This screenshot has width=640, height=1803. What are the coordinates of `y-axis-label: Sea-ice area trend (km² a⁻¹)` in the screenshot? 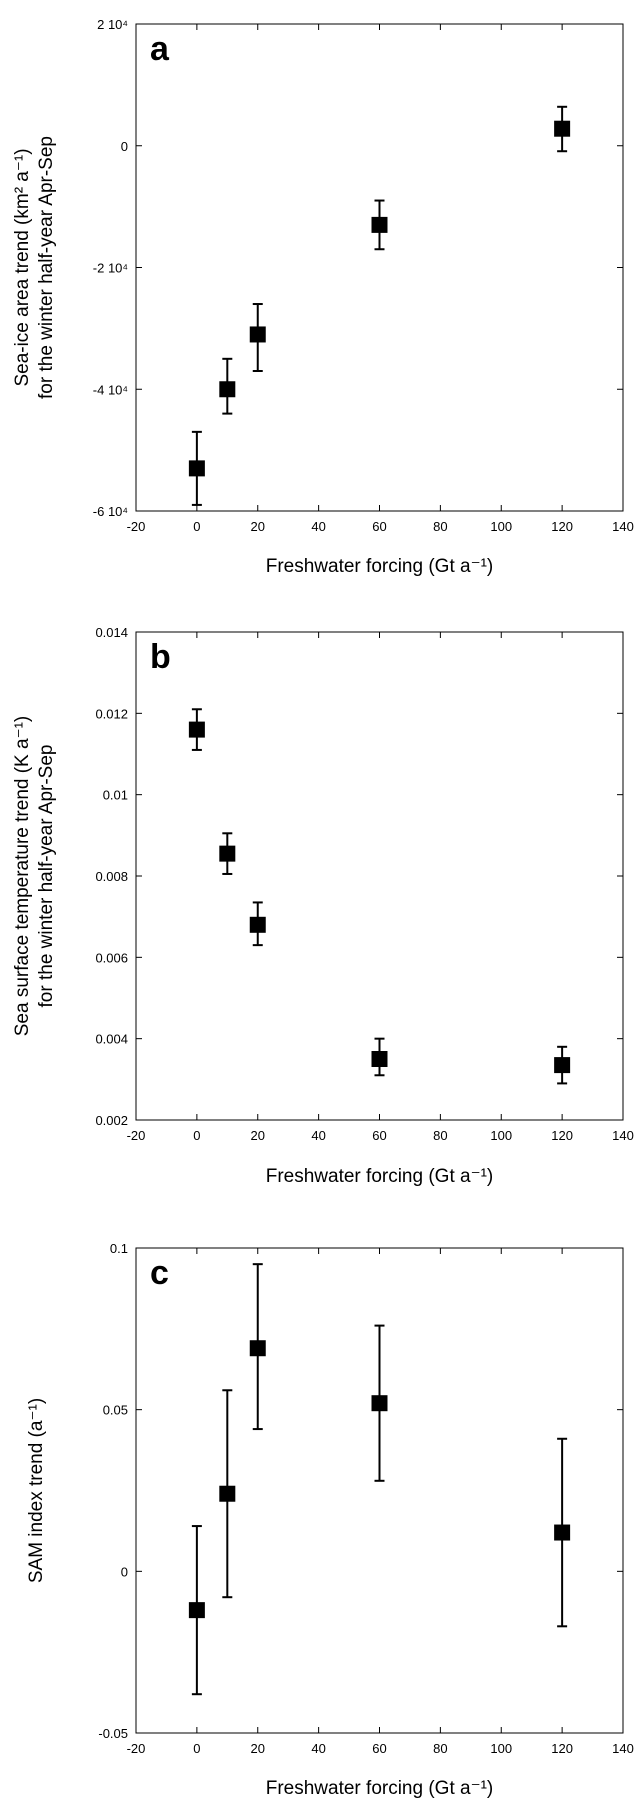 It's located at (22, 267).